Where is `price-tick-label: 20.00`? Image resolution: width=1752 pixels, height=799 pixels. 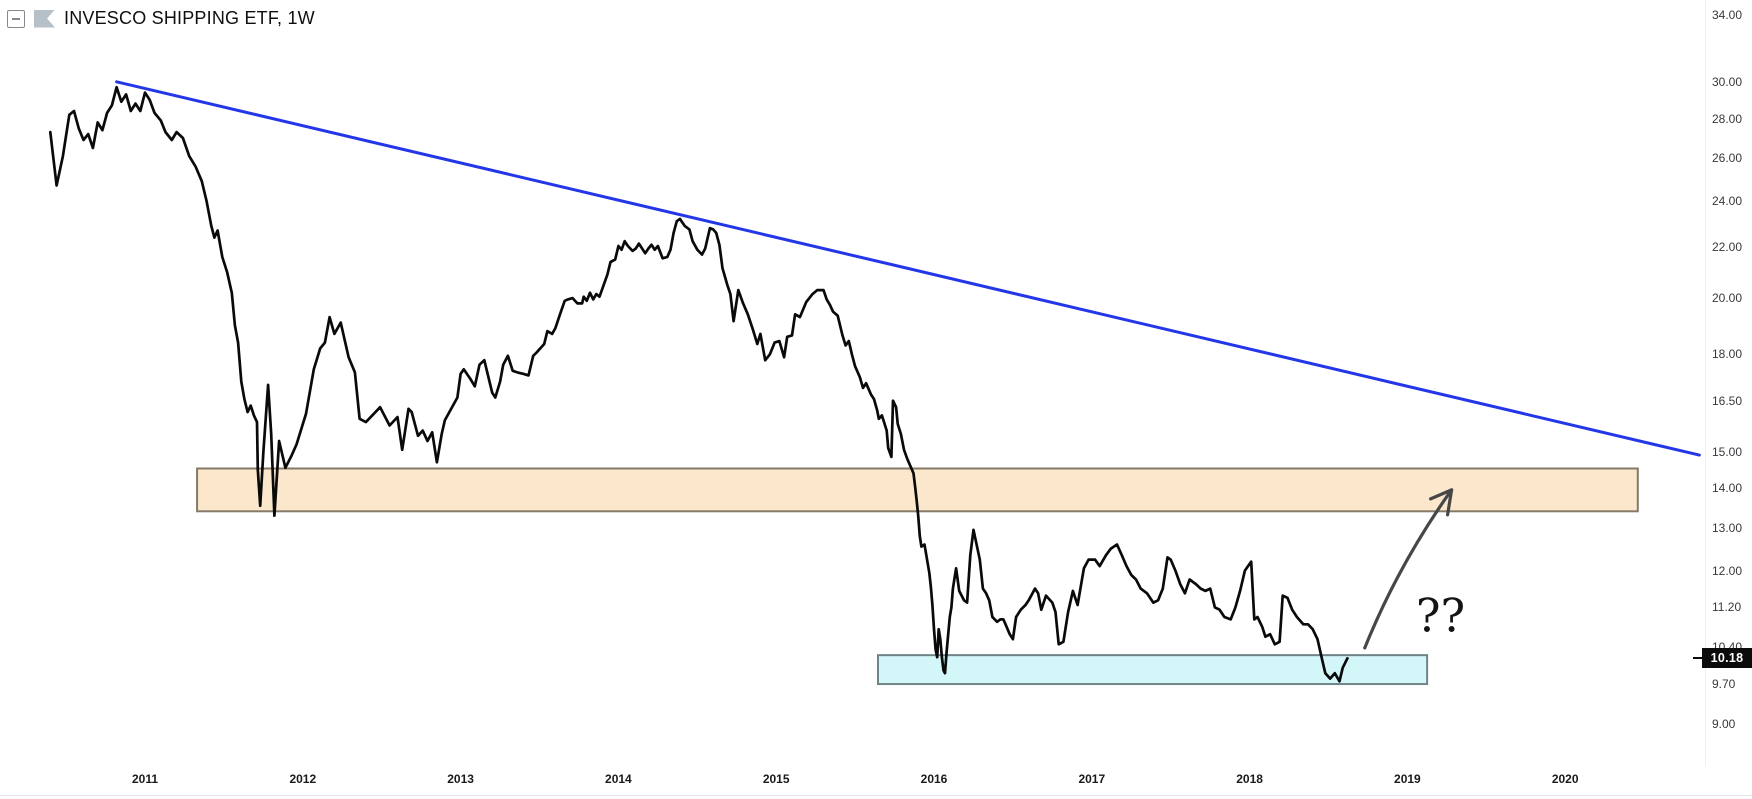
price-tick-label: 20.00 is located at coordinates (1727, 298).